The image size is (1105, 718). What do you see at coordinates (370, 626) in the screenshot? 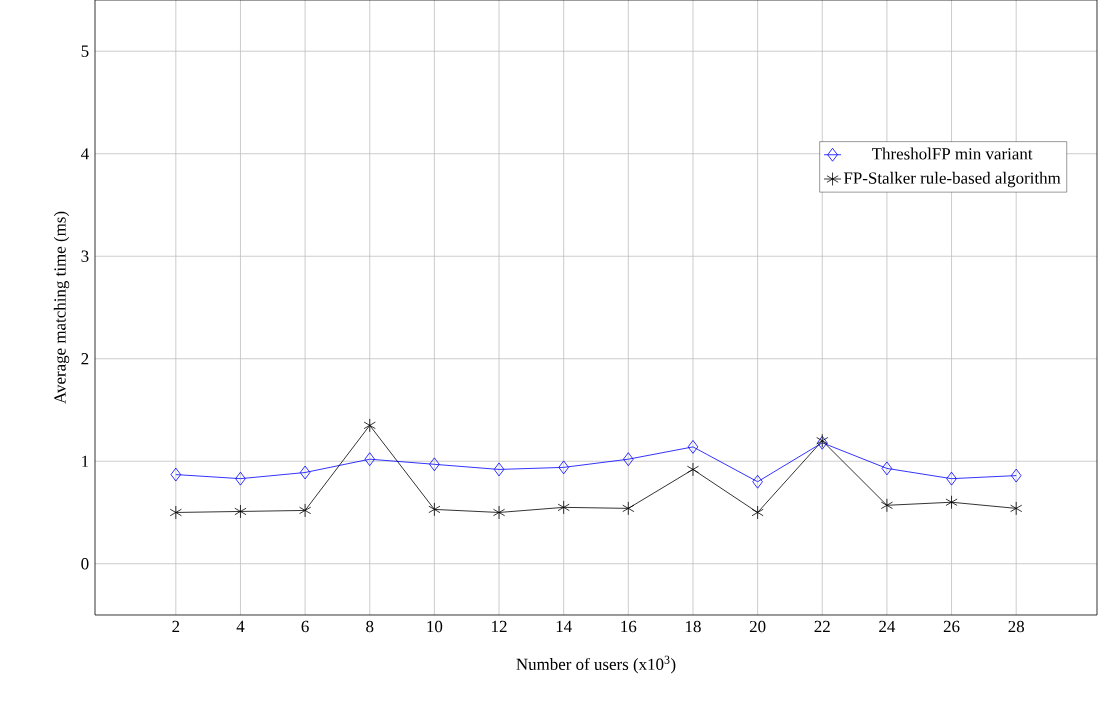
I see `x-tick-label: 8` at bounding box center [370, 626].